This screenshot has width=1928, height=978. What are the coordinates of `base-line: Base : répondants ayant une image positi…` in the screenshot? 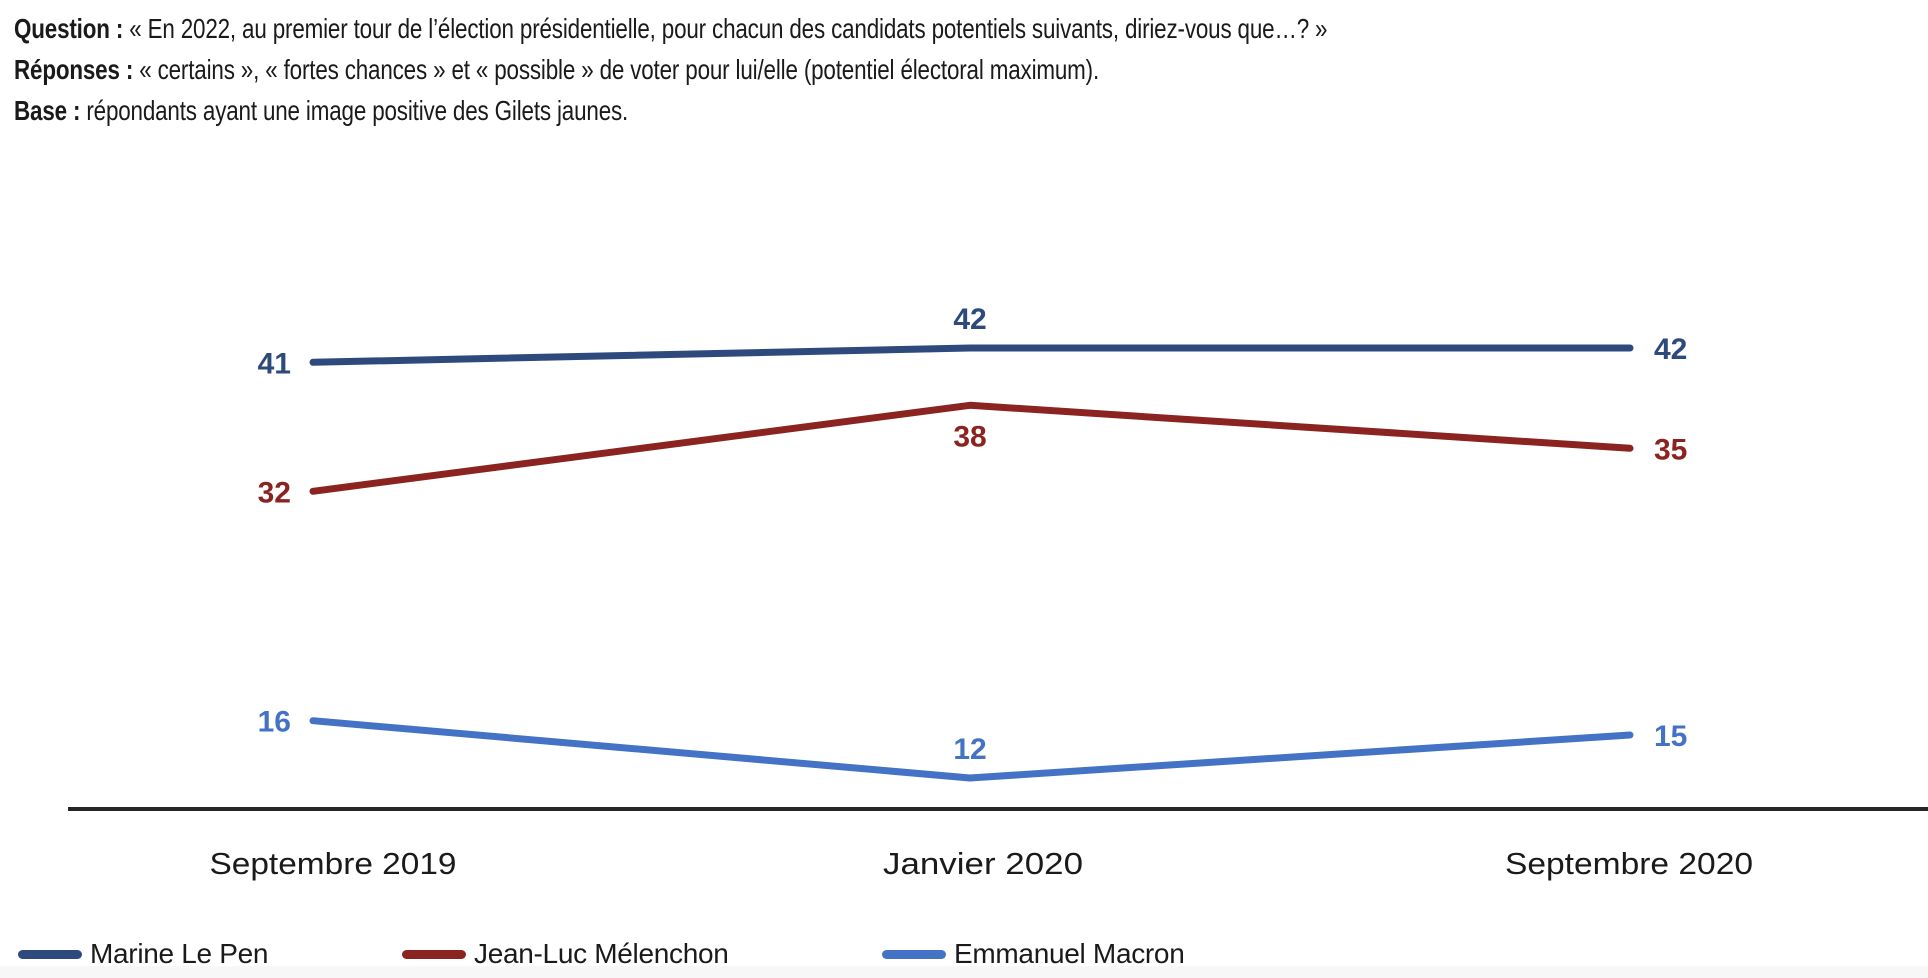 It's located at (670, 110).